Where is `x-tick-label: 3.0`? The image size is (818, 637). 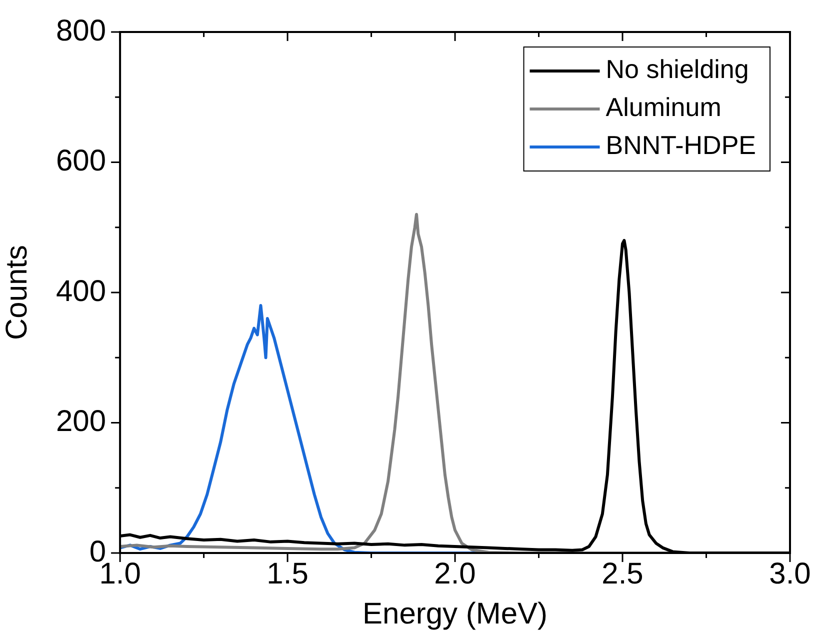
x-tick-label: 3.0 is located at coordinates (790, 573).